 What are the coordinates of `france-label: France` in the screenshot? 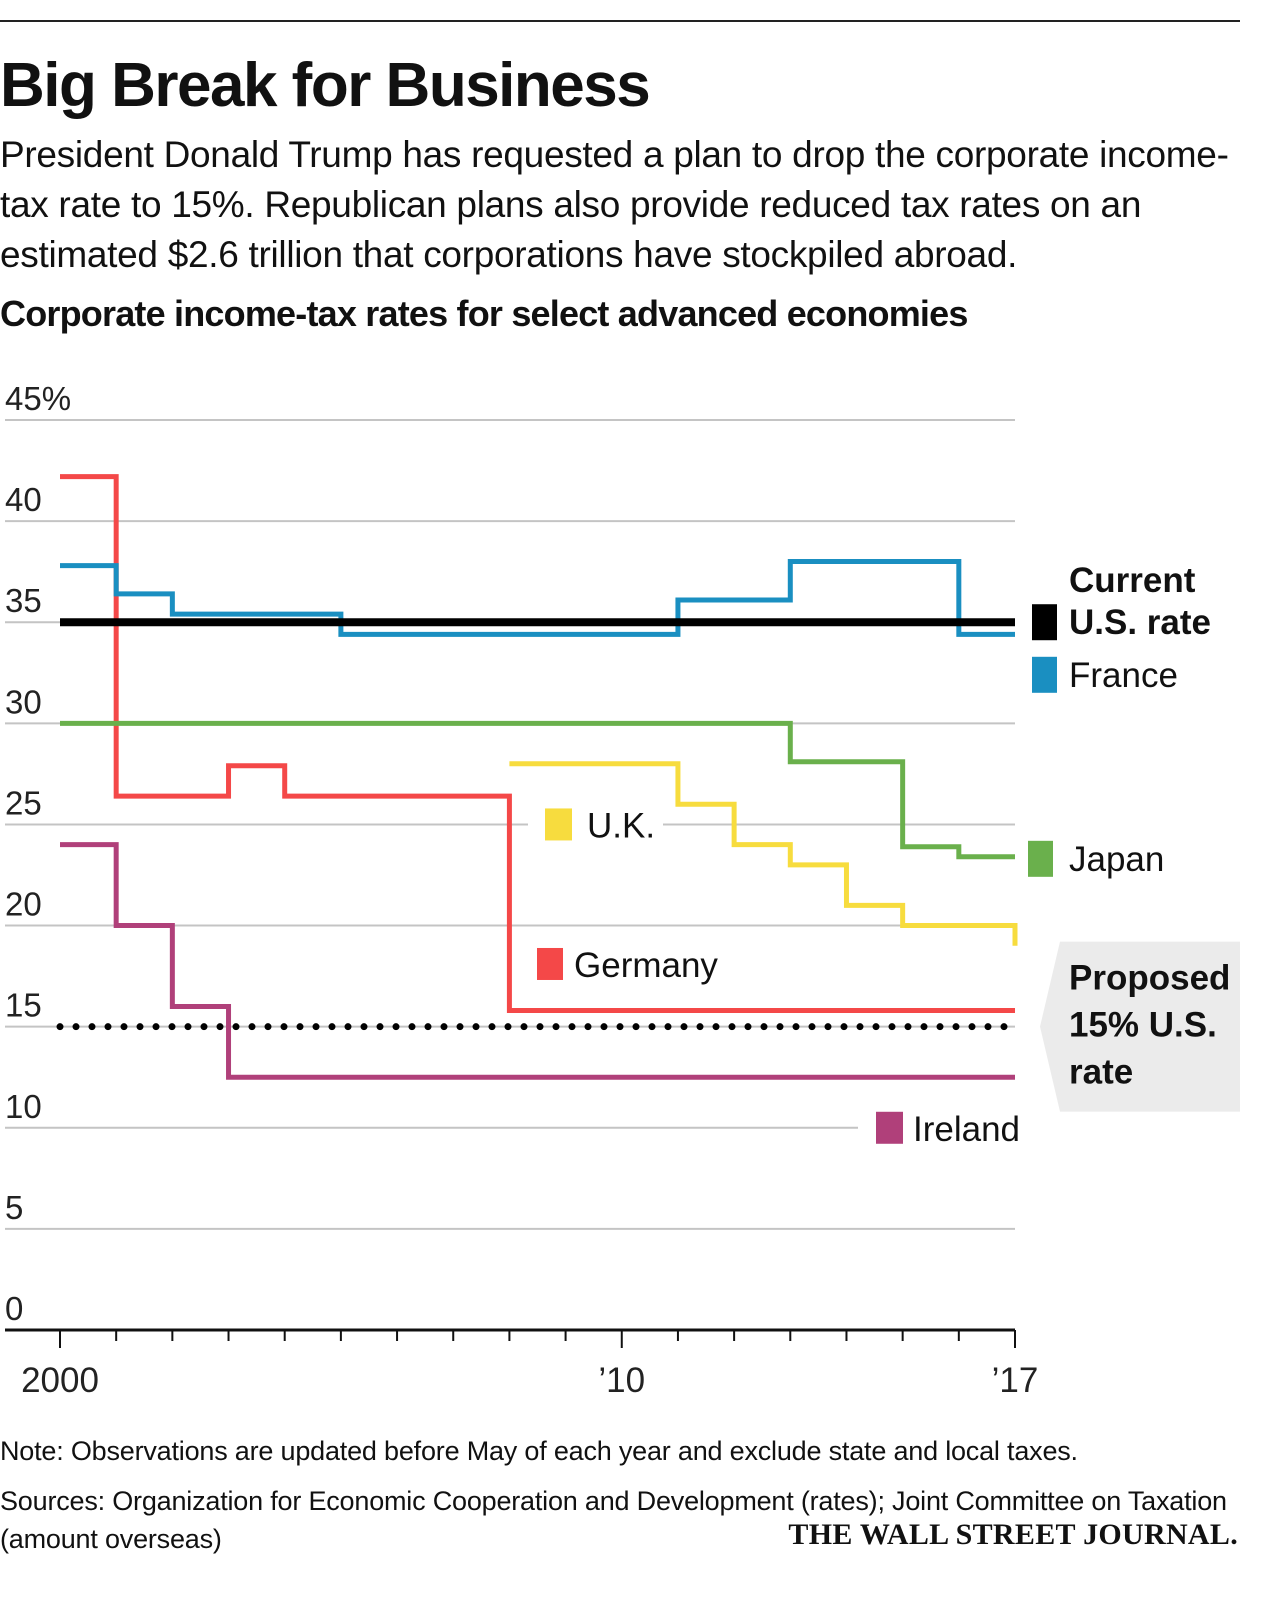 It's located at (1123, 675).